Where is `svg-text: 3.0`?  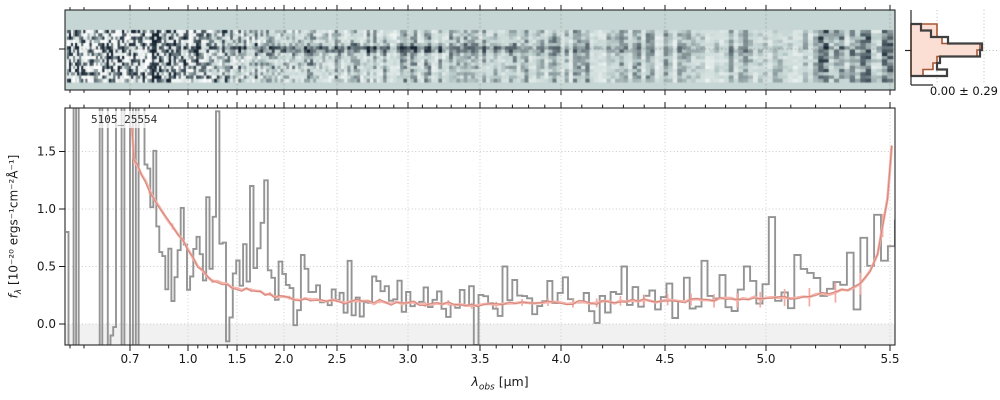 svg-text: 3.0 is located at coordinates (407, 359).